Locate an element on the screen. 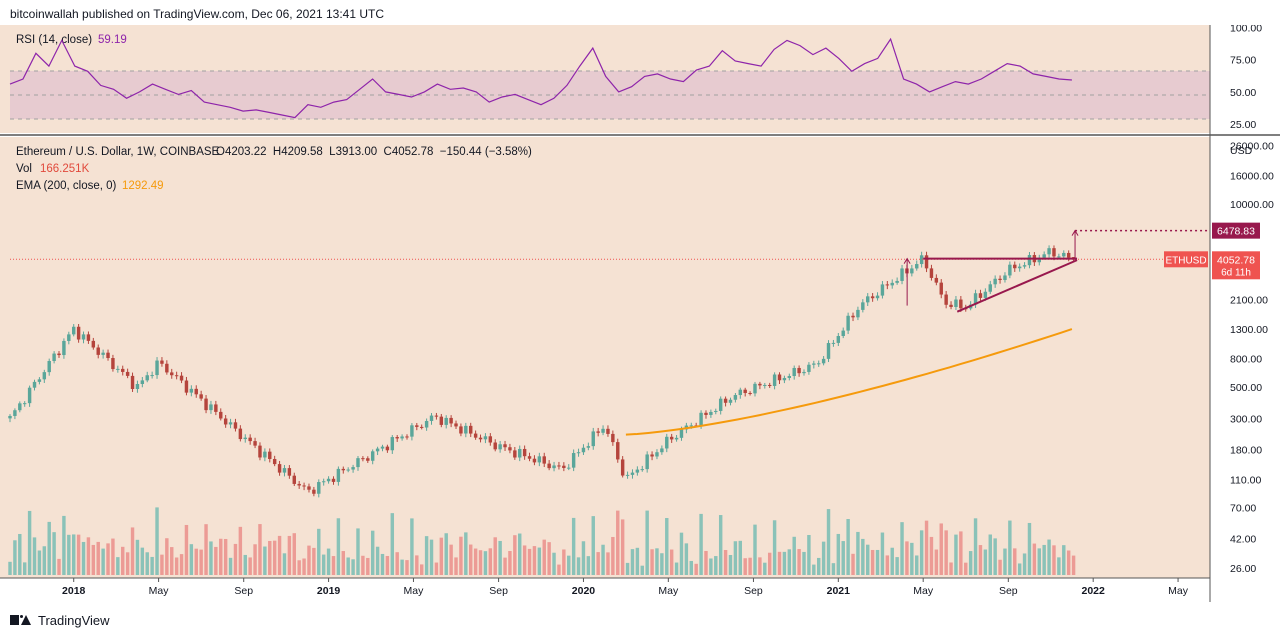  volume-label: Vol is located at coordinates (24, 169).